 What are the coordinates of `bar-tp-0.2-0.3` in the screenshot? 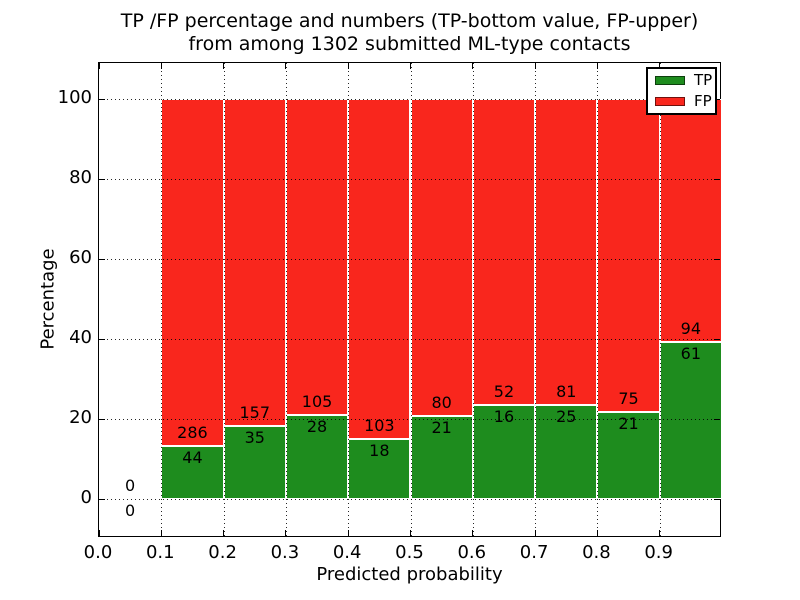 It's located at (254, 462).